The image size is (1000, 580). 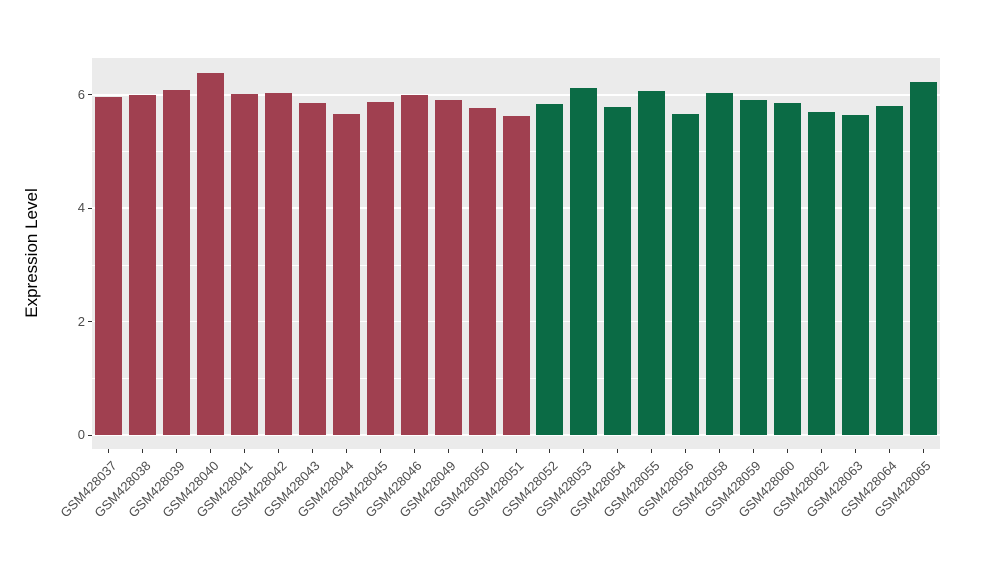 I want to click on y-axis-title: Expression Level, so click(x=31, y=253).